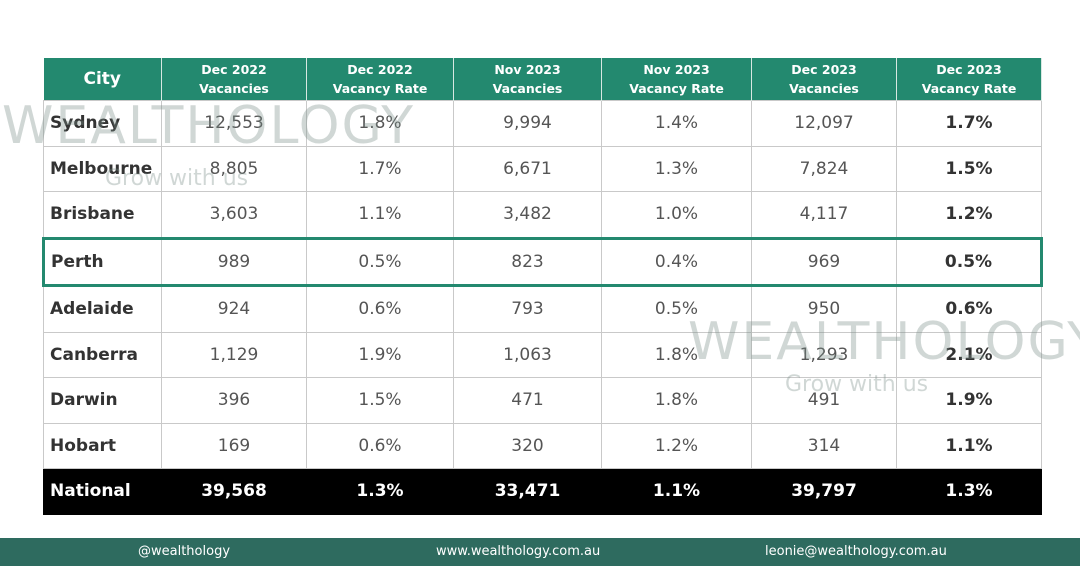  Describe the element at coordinates (824, 261) in the screenshot. I see `value-cell: 969` at that location.